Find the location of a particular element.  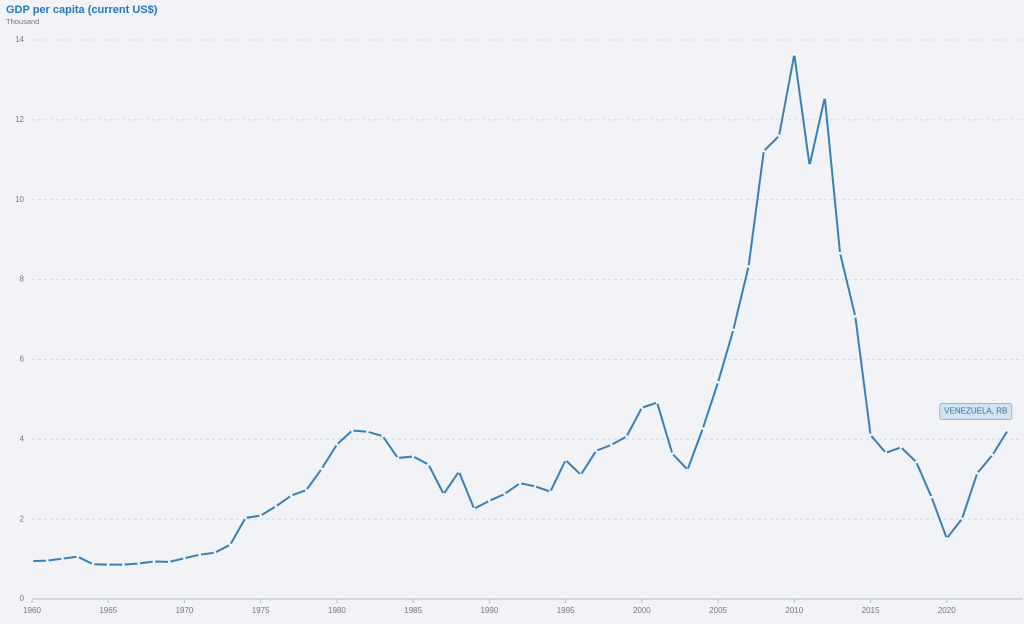

y-tick-label: 8 is located at coordinates (22, 279).